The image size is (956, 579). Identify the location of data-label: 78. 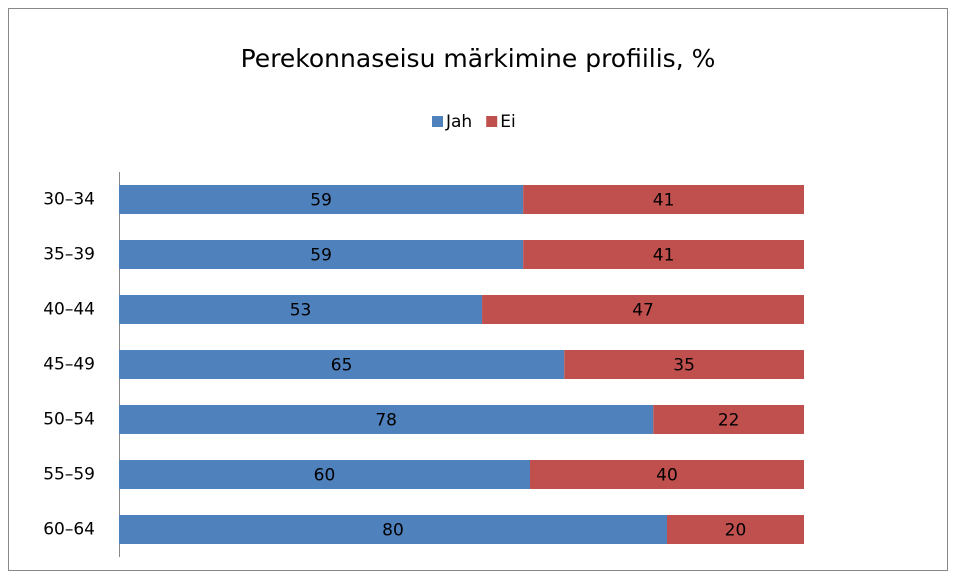
(386, 421).